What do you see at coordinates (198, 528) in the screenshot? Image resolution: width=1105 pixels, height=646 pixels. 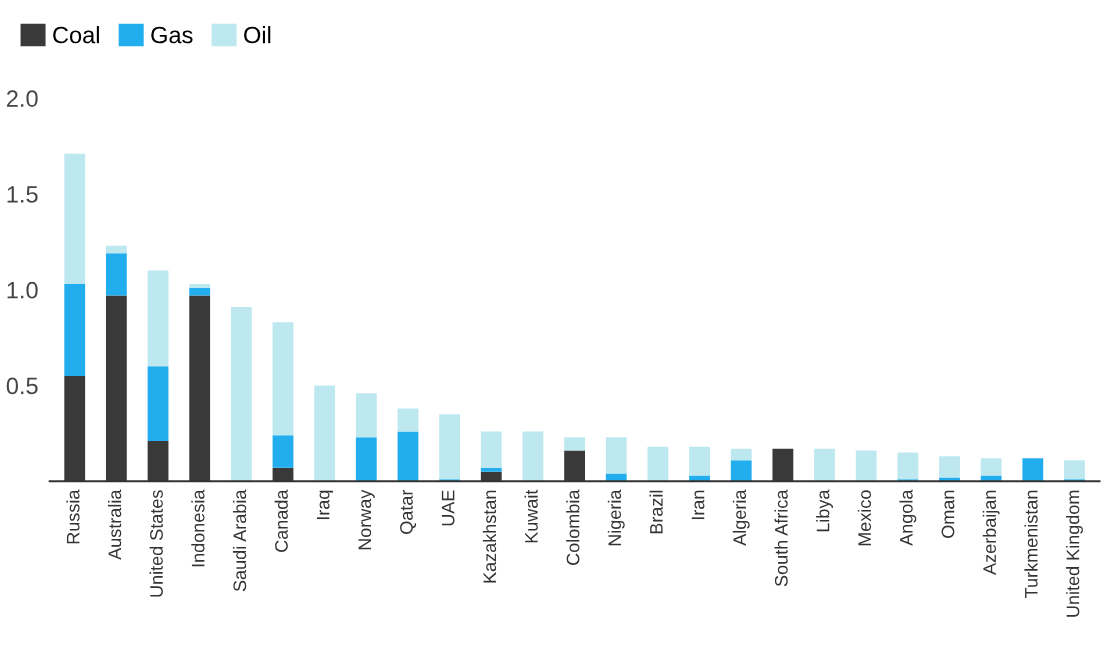 I see `x-tick-label: Indonesia` at bounding box center [198, 528].